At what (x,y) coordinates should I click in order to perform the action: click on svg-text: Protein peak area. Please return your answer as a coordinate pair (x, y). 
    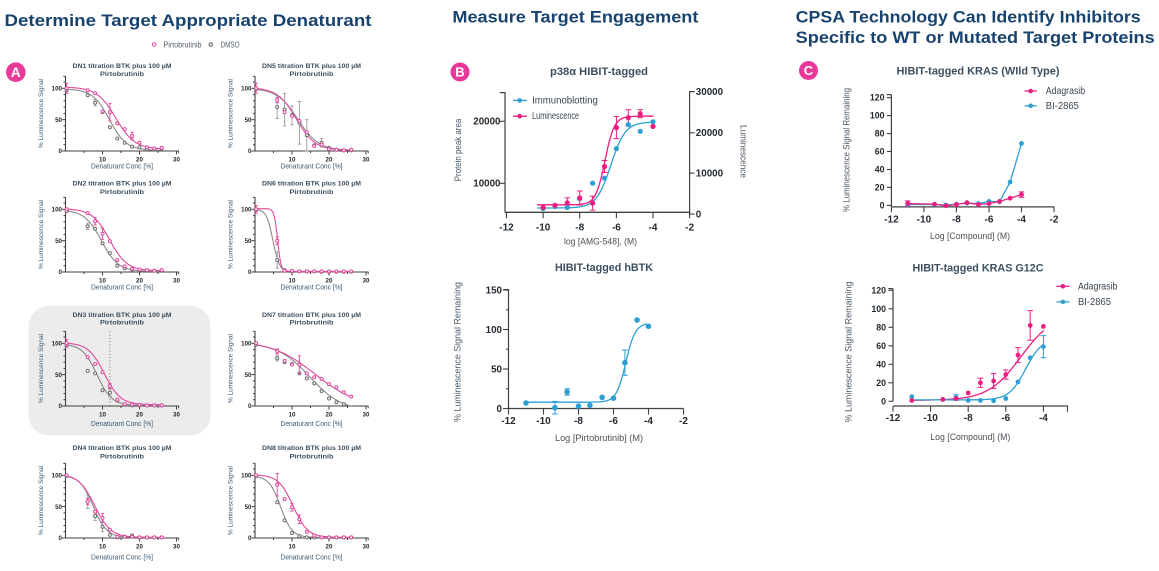
    Looking at the image, I should click on (458, 150).